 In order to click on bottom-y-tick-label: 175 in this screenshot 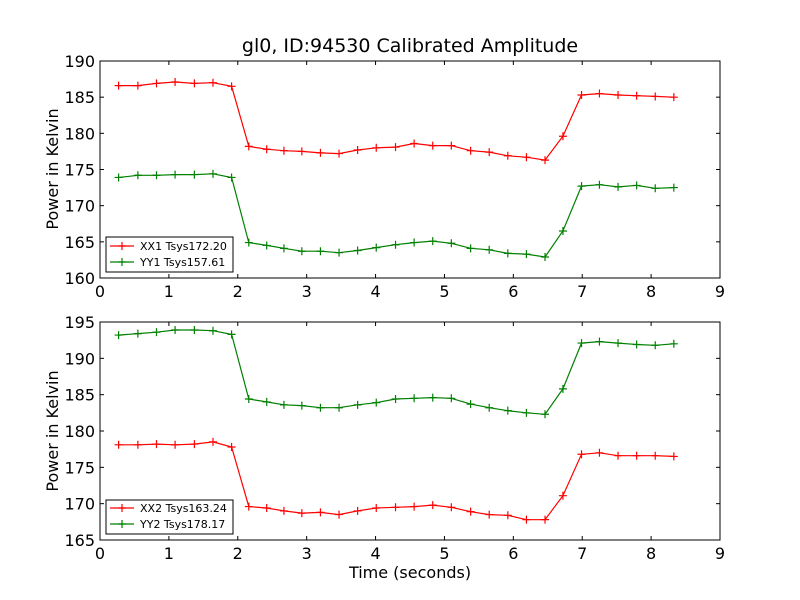, I will do `click(79, 467)`.